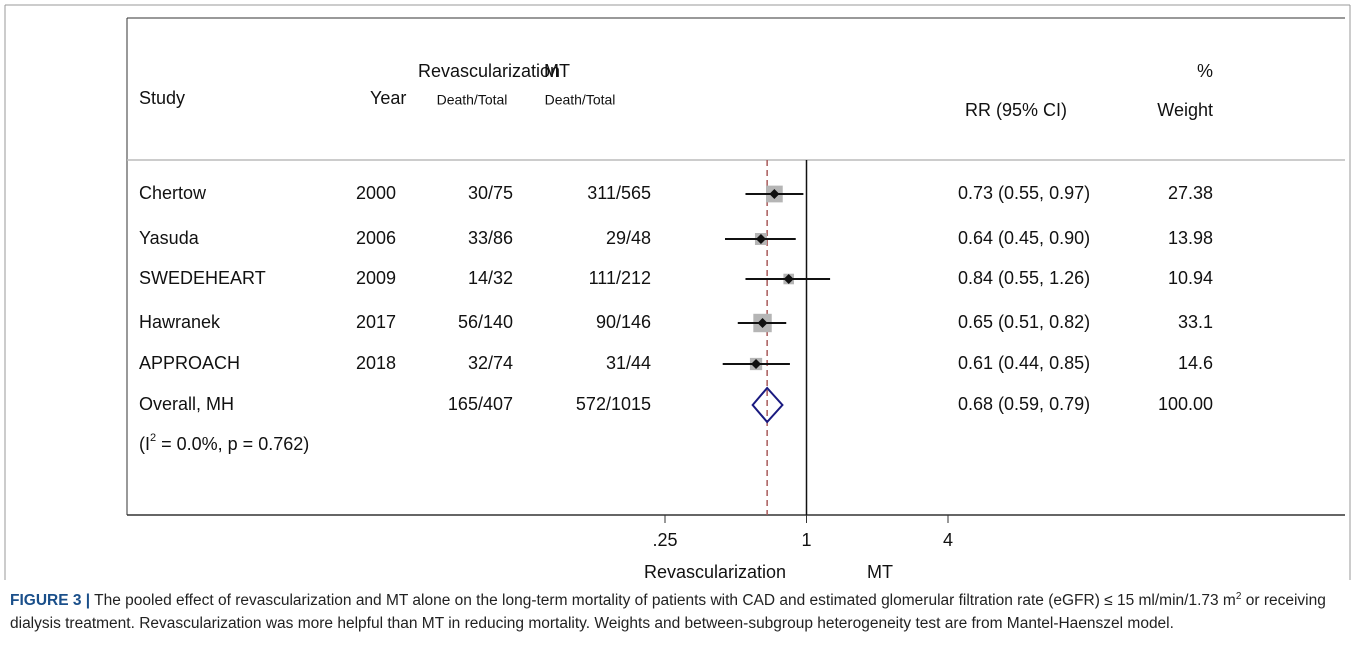 This screenshot has height=670, width=1355. I want to click on study-name: SWEDEHEART, so click(202, 278).